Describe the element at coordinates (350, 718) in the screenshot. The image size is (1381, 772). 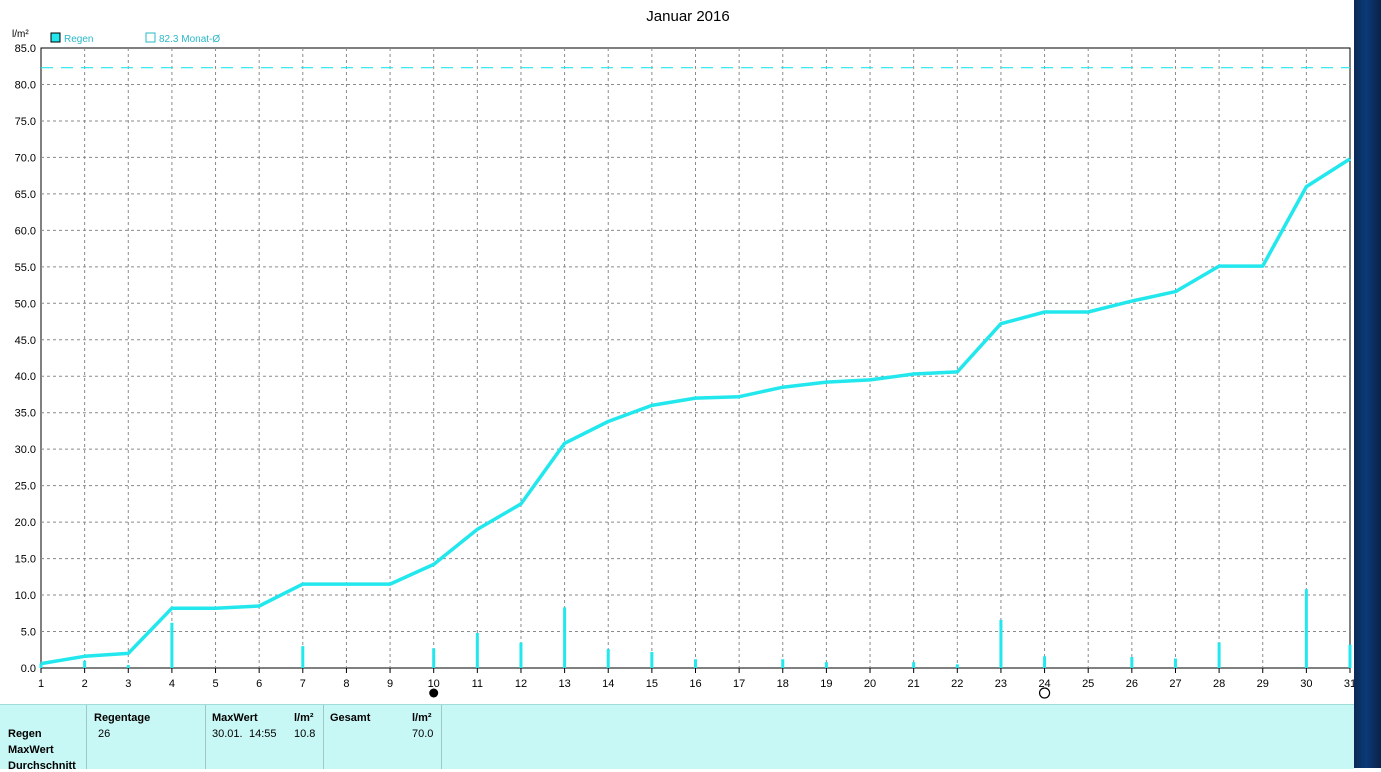
I see `gesamt-header: Gesamt` at that location.